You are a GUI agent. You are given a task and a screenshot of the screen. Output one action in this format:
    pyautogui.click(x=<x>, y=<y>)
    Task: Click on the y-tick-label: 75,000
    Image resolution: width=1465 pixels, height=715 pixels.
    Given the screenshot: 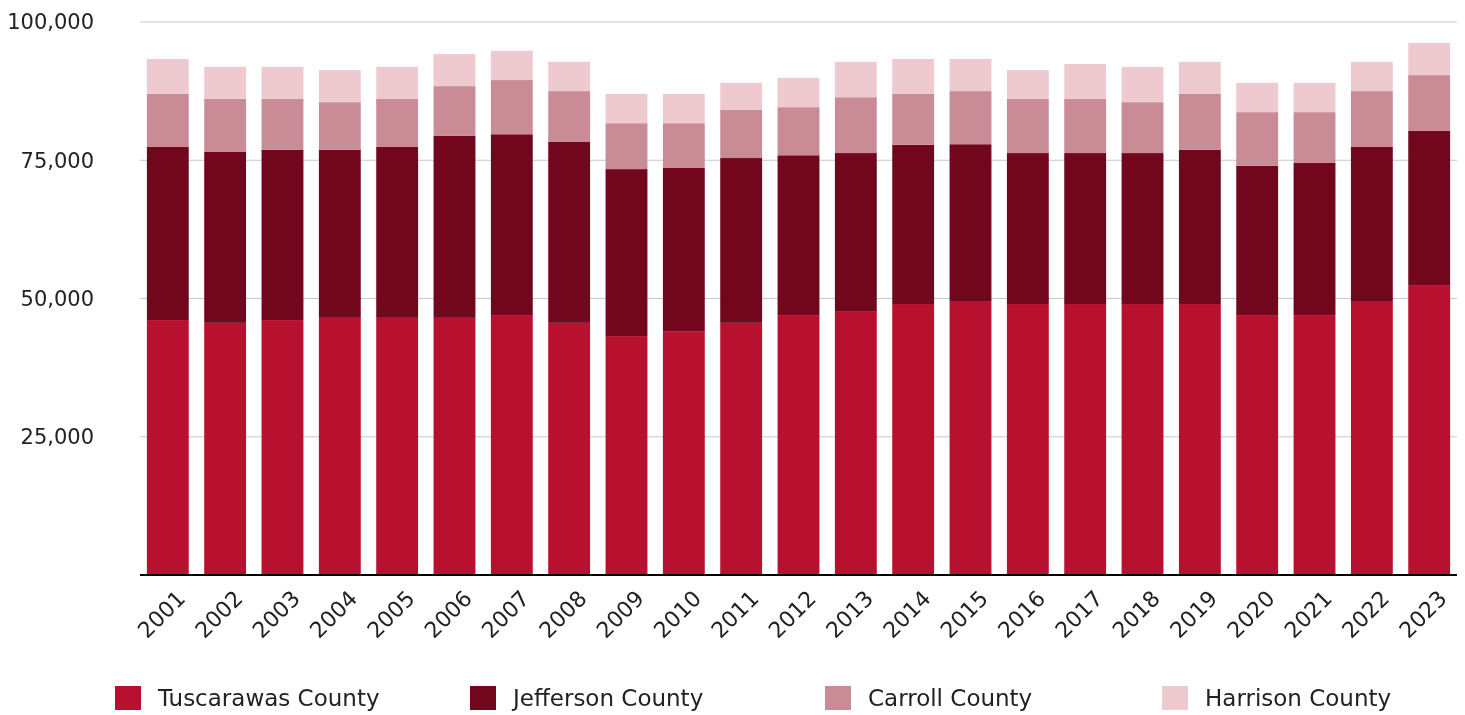 What is the action you would take?
    pyautogui.click(x=57, y=160)
    